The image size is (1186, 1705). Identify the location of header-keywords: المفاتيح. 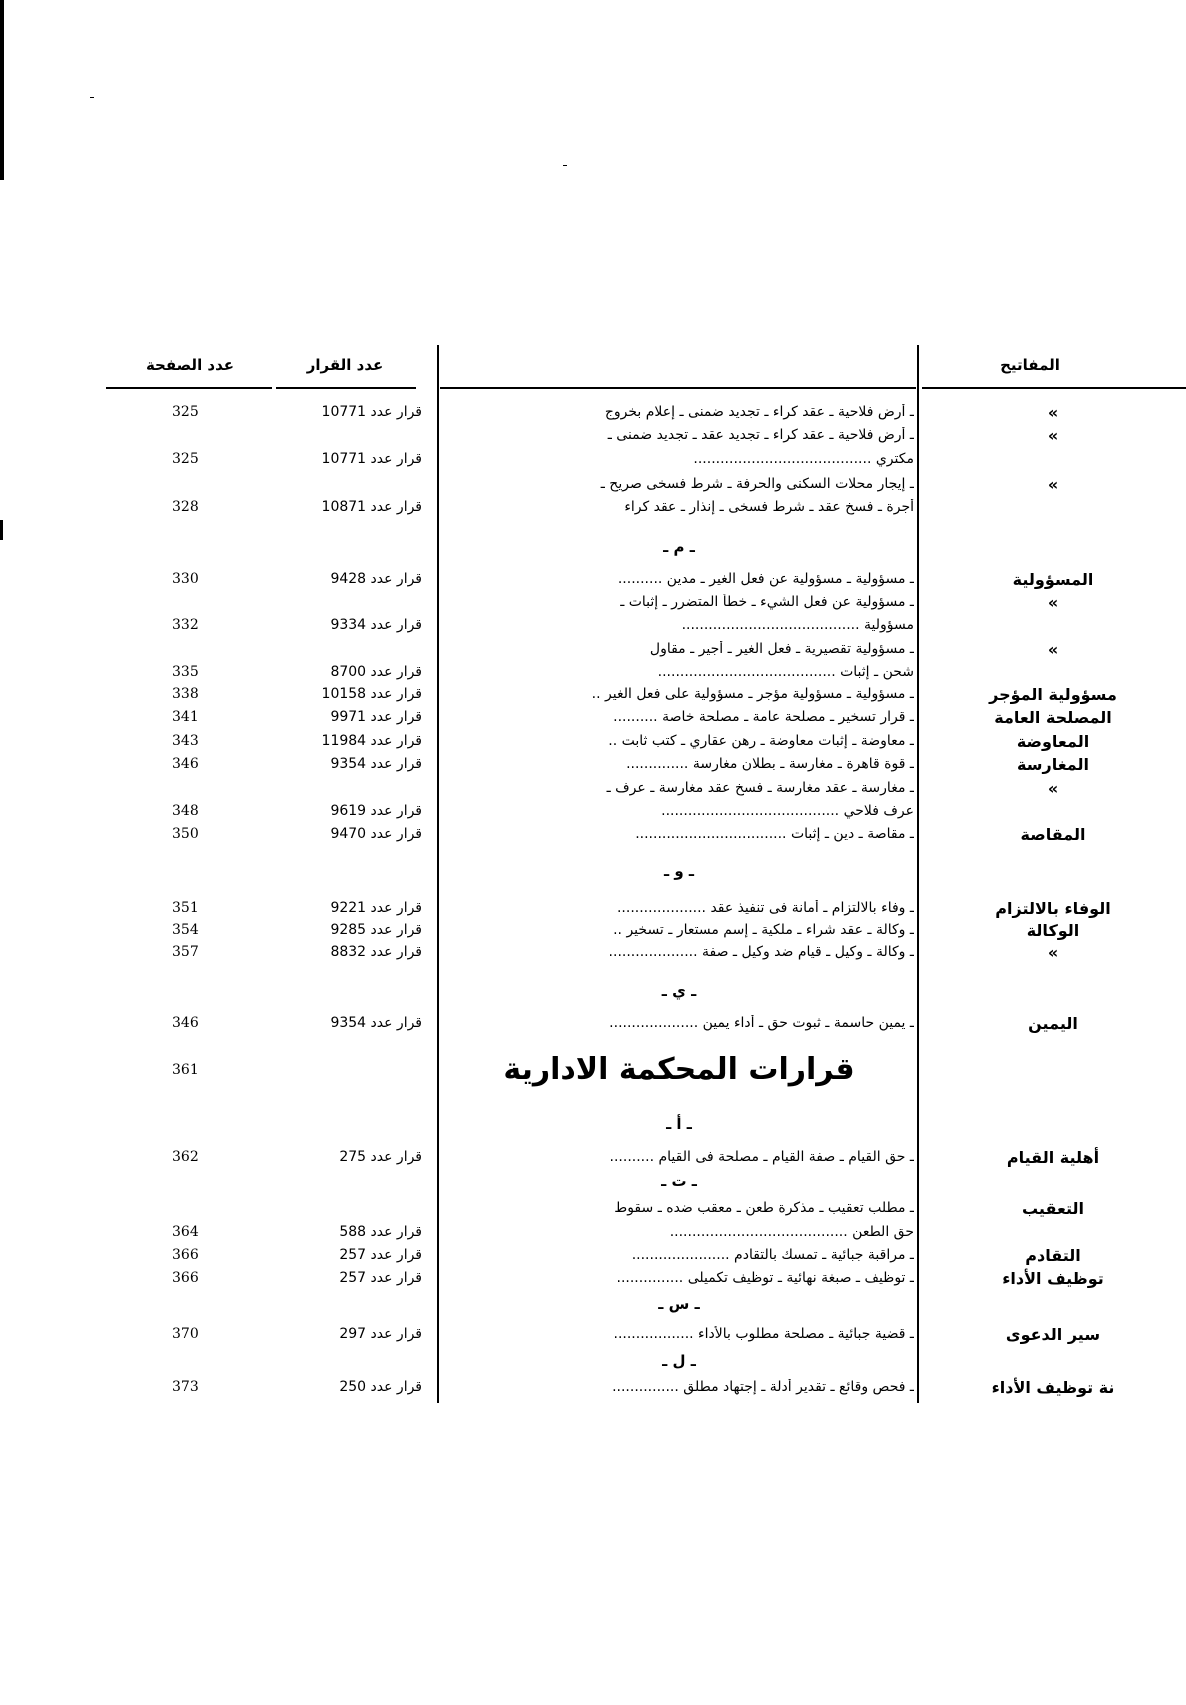
(1030, 365).